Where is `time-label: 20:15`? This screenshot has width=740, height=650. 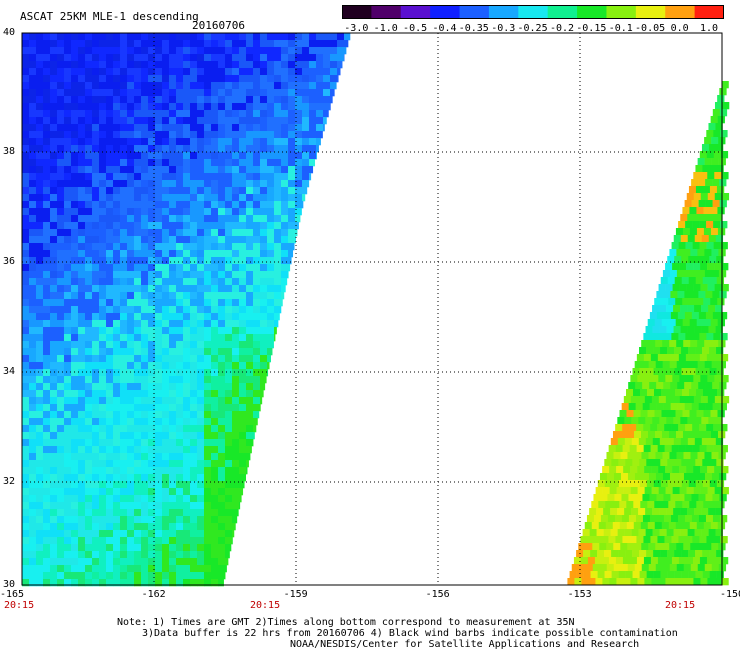 time-label: 20:15 is located at coordinates (265, 605).